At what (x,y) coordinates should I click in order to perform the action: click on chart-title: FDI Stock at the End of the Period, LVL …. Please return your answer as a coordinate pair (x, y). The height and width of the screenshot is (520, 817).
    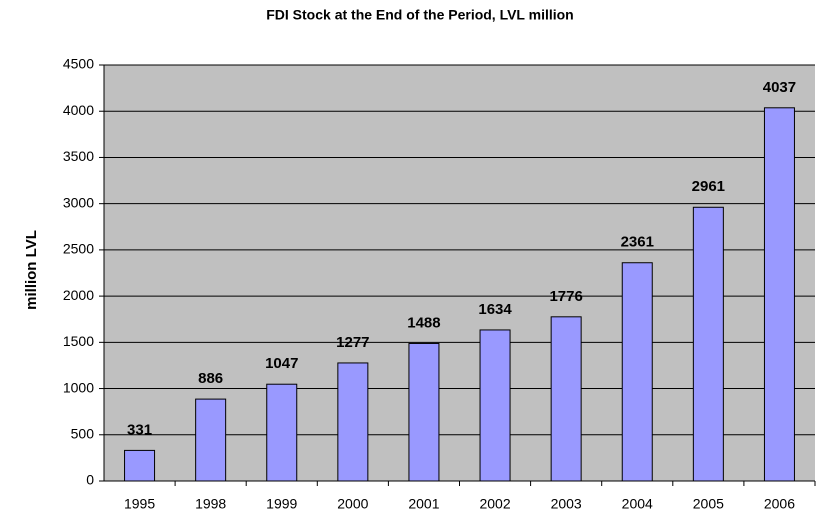
    Looking at the image, I should click on (420, 15).